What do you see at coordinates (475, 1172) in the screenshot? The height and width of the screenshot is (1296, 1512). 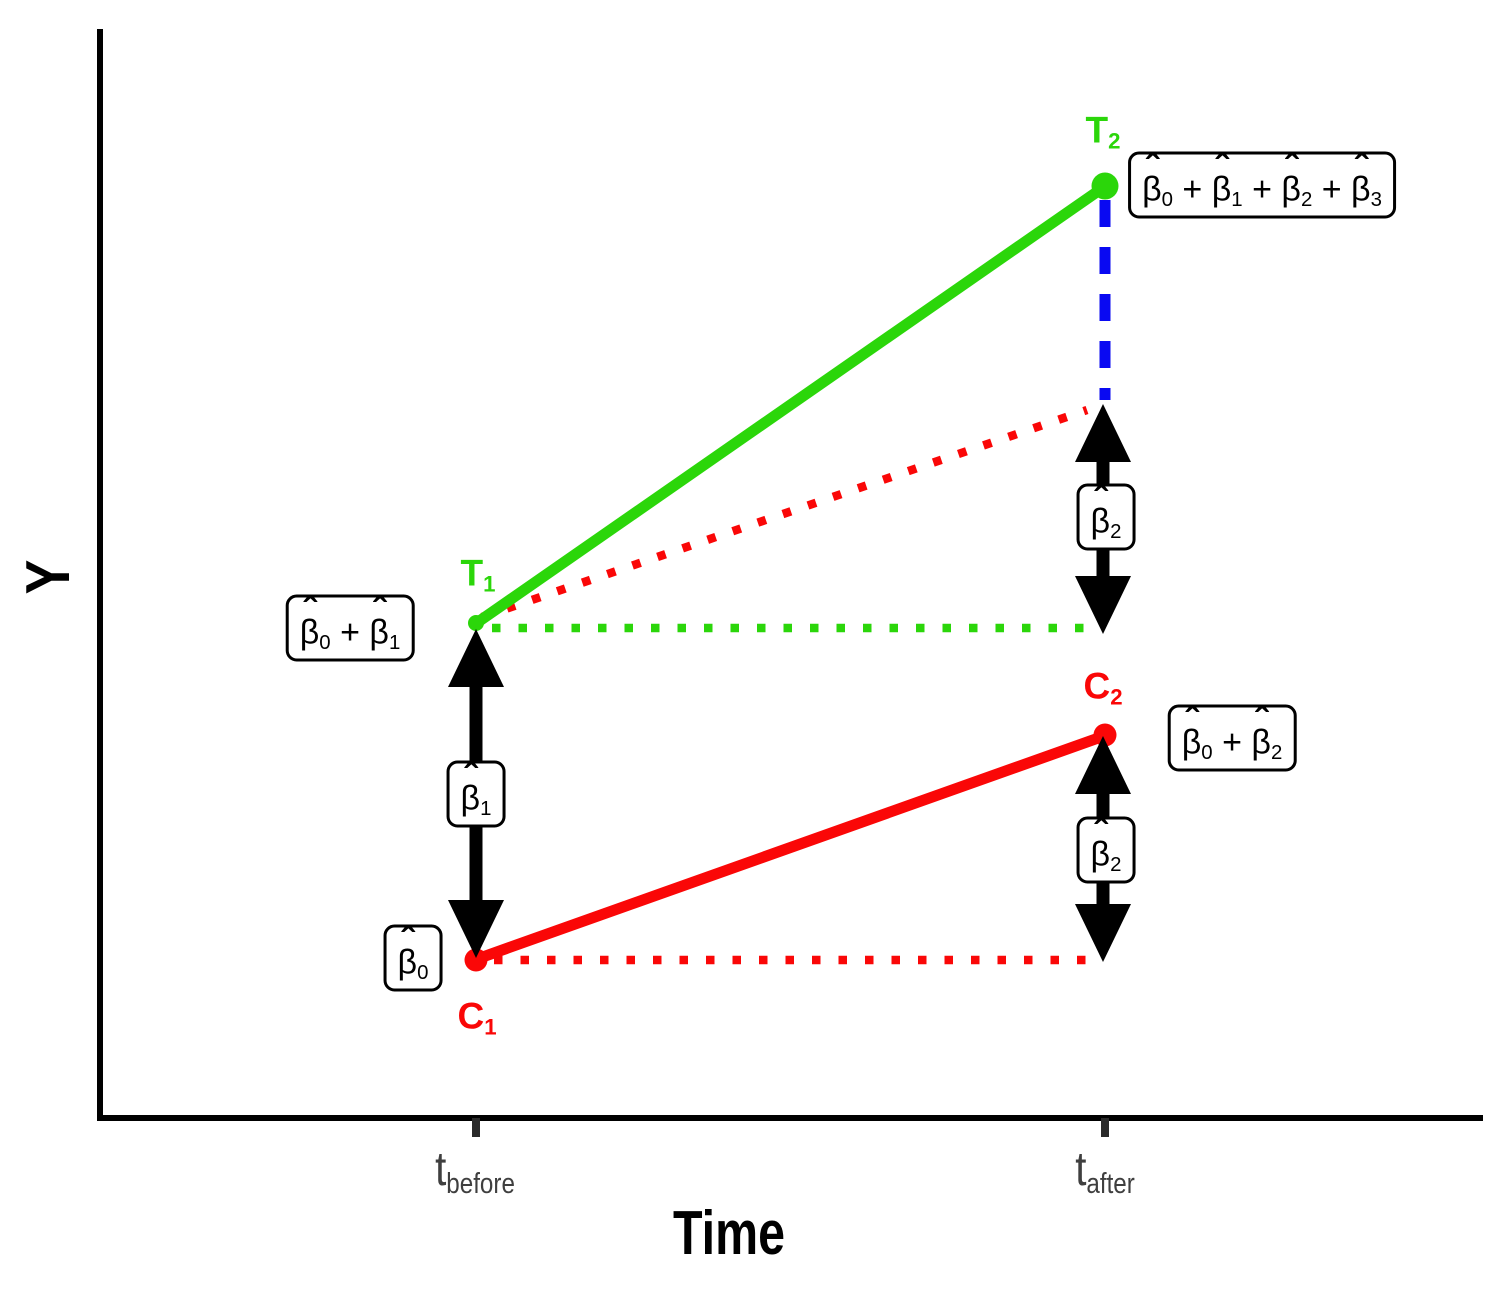 I see `x-tick-label-tbefore: tbefore` at bounding box center [475, 1172].